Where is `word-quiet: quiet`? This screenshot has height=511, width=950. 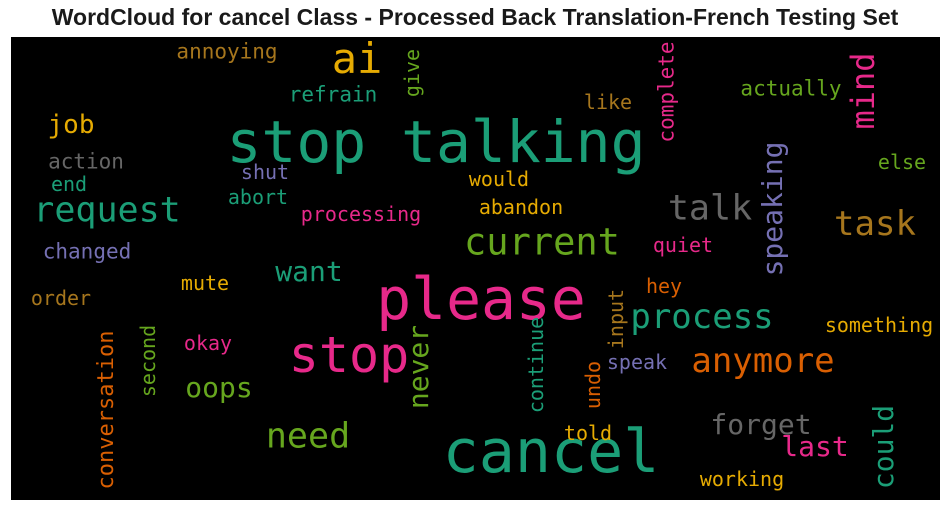
word-quiet: quiet is located at coordinates (683, 245).